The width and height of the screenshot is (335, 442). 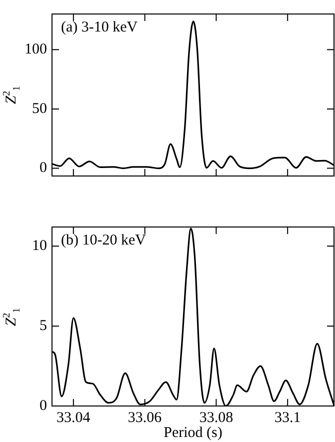 I want to click on x-tick-label: 33.04, so click(x=73, y=418).